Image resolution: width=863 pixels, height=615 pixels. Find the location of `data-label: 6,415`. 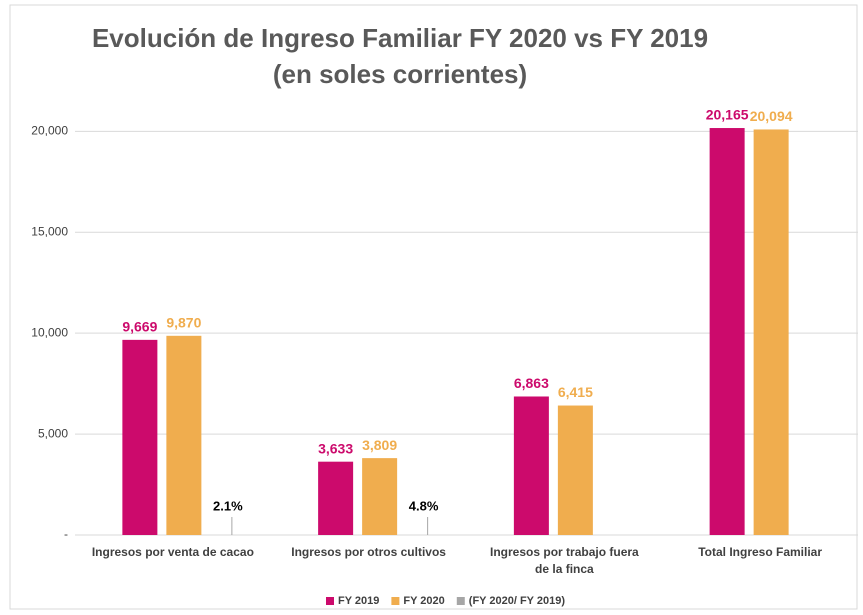

data-label: 6,415 is located at coordinates (575, 392).